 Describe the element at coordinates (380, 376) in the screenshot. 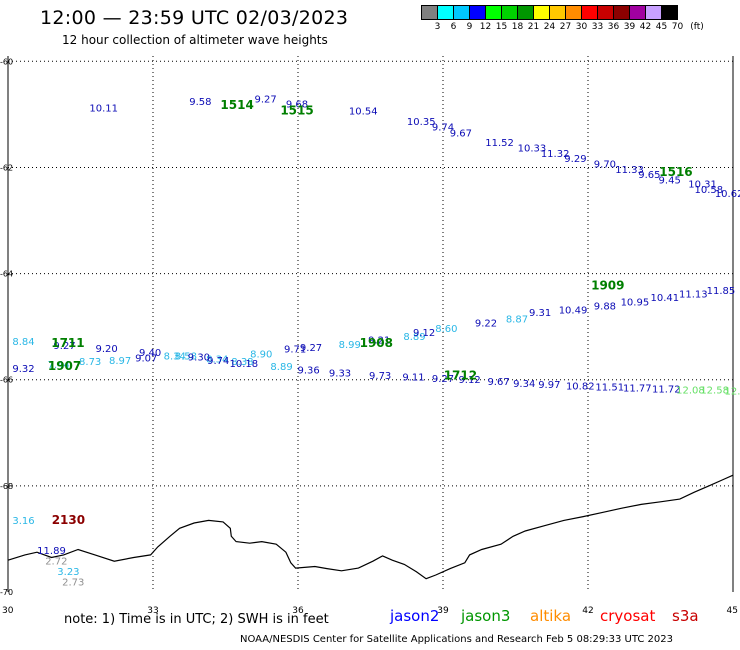

I see `wave-height-label: 9.73` at that location.